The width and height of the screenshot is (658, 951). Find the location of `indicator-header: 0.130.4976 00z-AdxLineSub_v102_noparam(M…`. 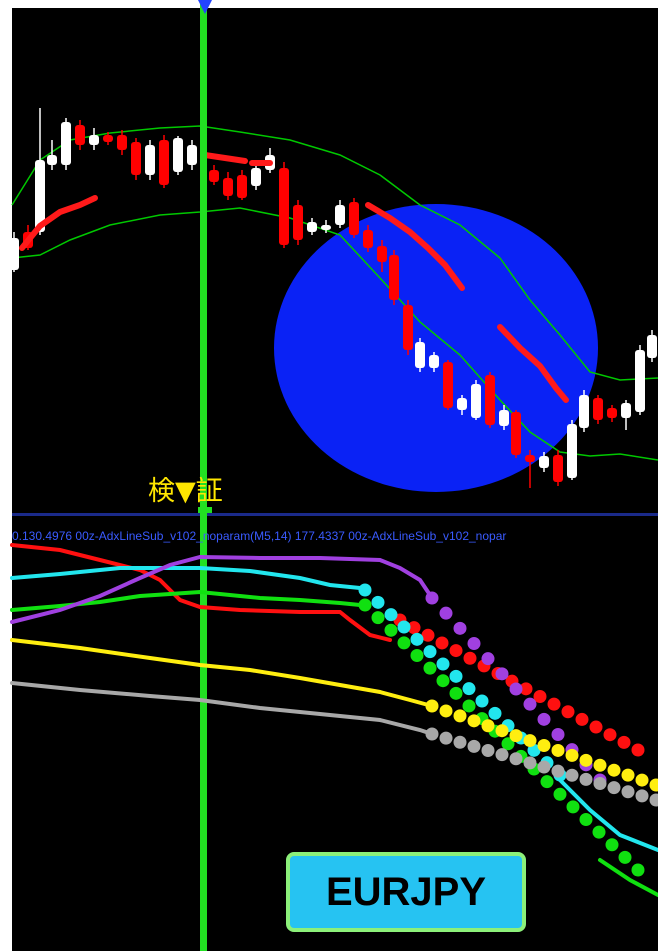

indicator-header: 0.130.4976 00z-AdxLineSub_v102_noparam(M… is located at coordinates (259, 536).